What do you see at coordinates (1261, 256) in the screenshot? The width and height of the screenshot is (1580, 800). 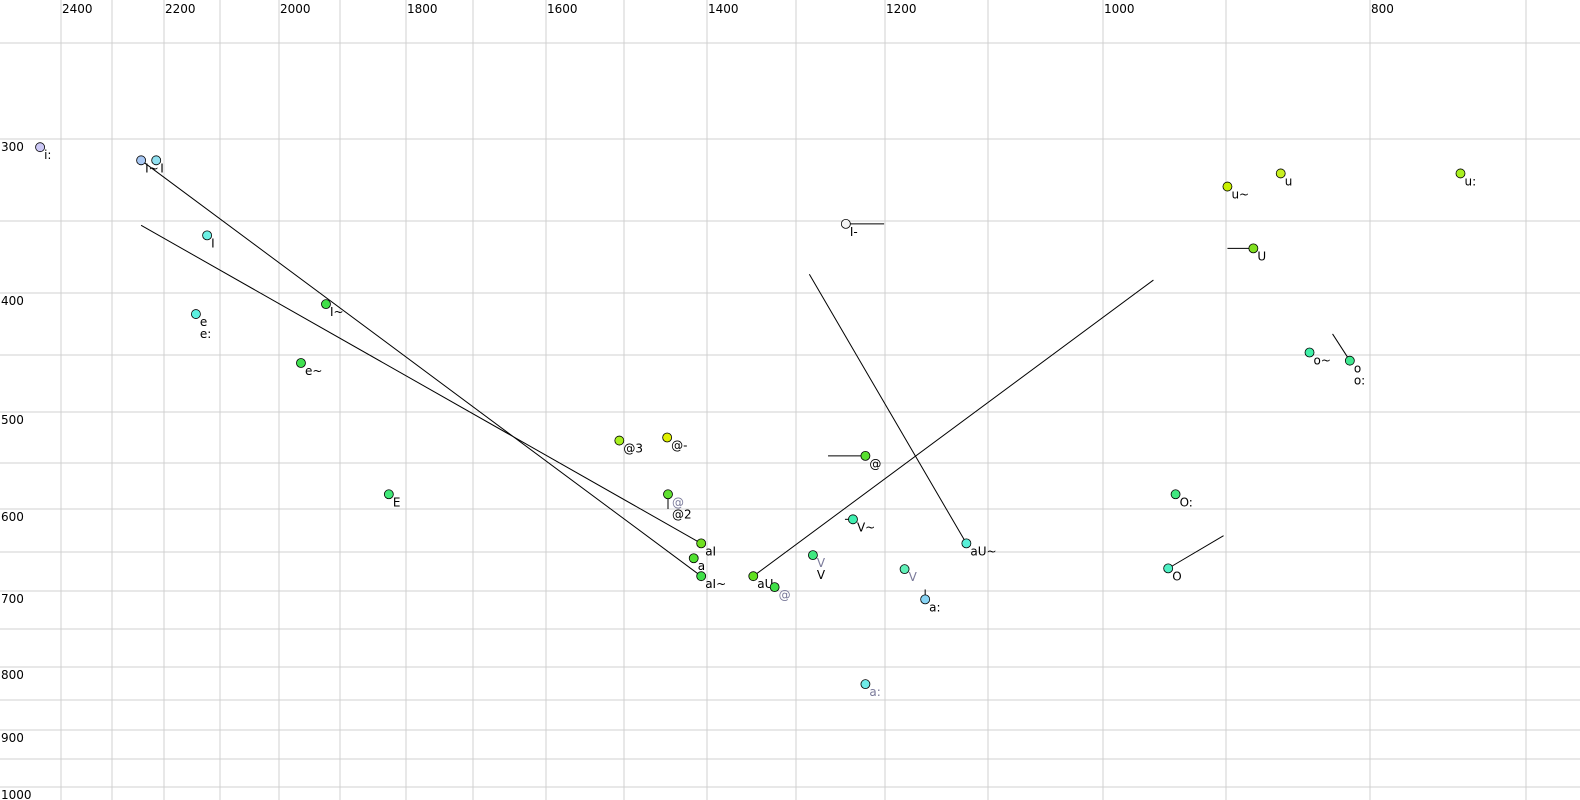 I see `point-label: U` at bounding box center [1261, 256].